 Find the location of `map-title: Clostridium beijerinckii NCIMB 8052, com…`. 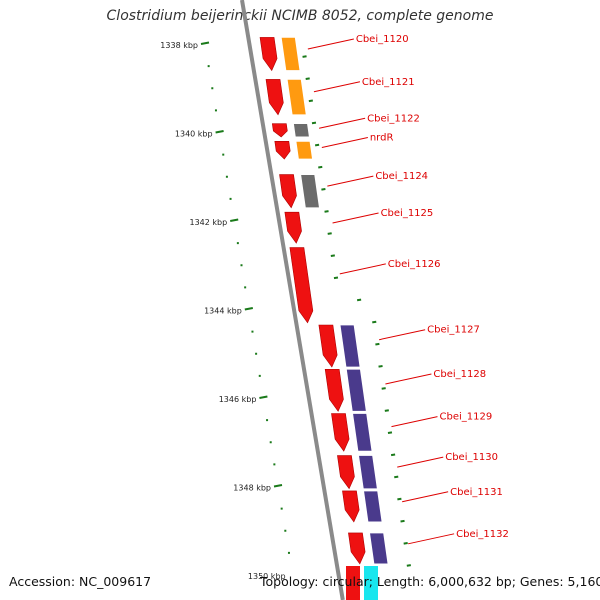

map-title: Clostridium beijerinckii NCIMB 8052, com… is located at coordinates (300, 16).